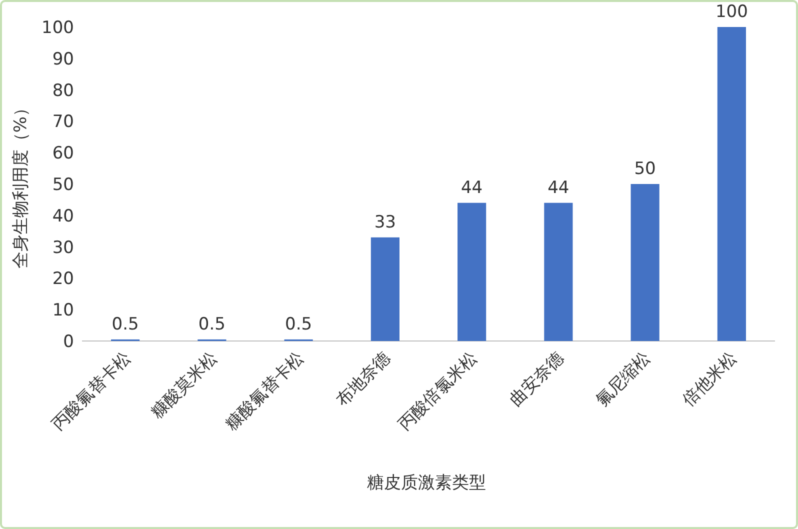  What do you see at coordinates (426, 483) in the screenshot?
I see `x-axis-title: 糖皮质激素类型` at bounding box center [426, 483].